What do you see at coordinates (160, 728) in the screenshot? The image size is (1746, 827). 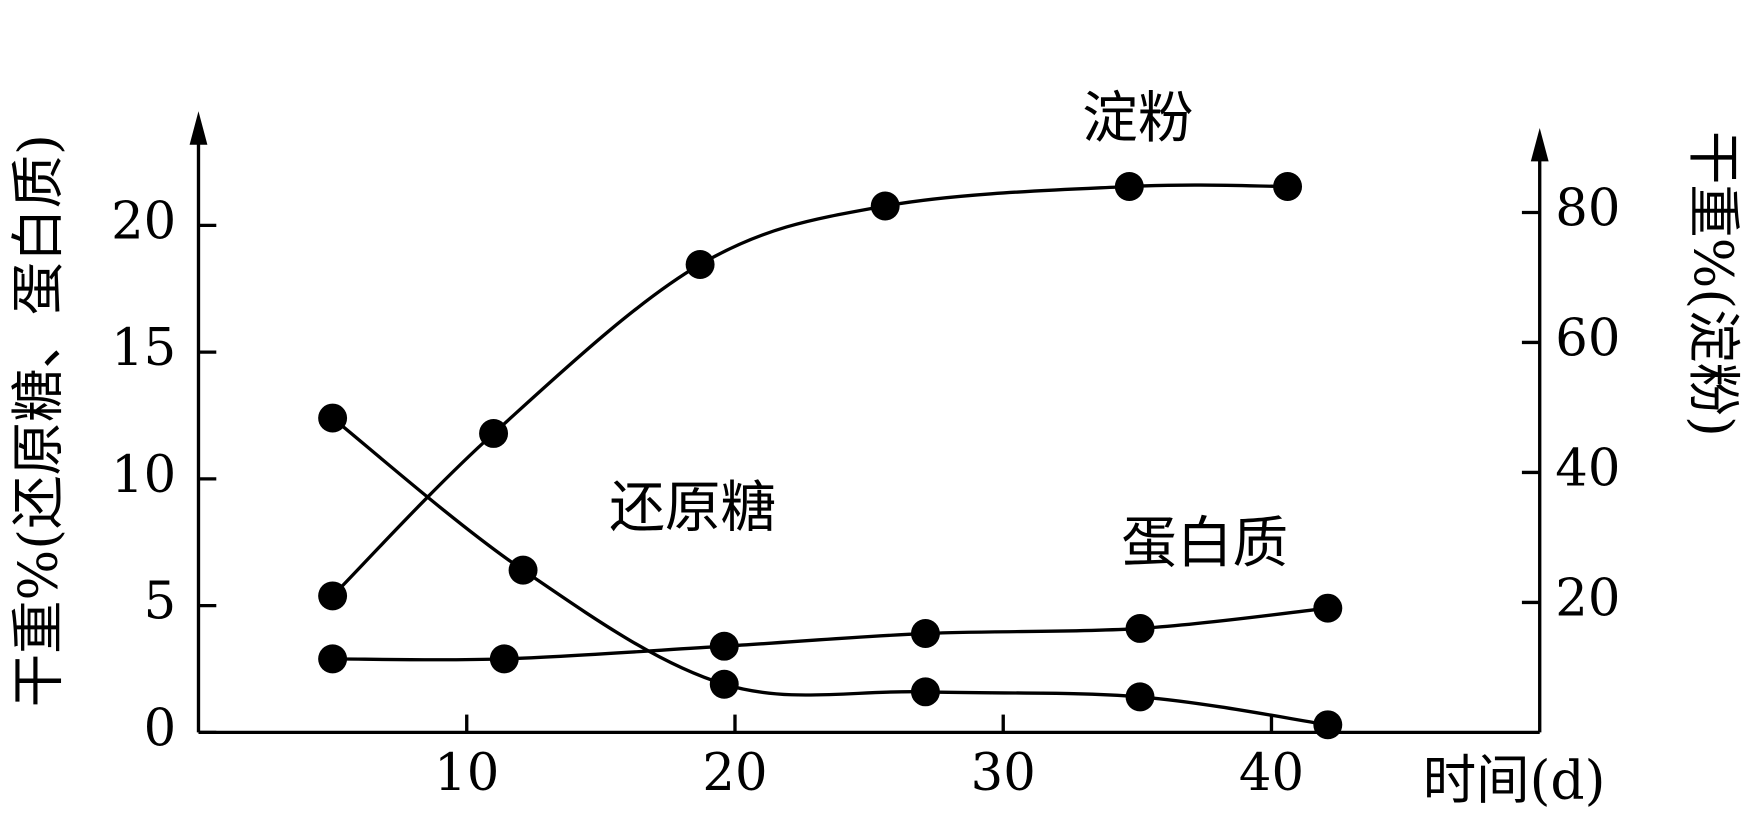 I see `y-tick-label: 0` at bounding box center [160, 728].